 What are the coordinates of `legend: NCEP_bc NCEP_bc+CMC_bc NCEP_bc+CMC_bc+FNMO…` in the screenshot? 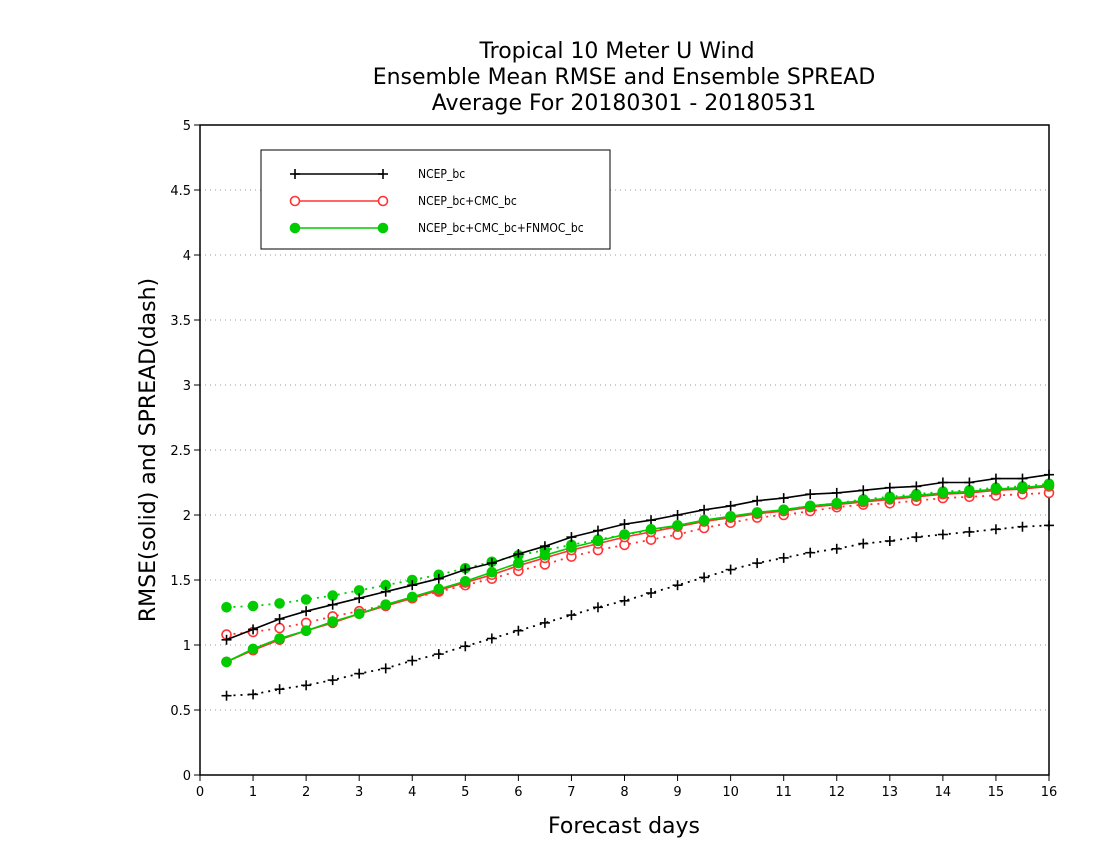 It's located at (435, 199).